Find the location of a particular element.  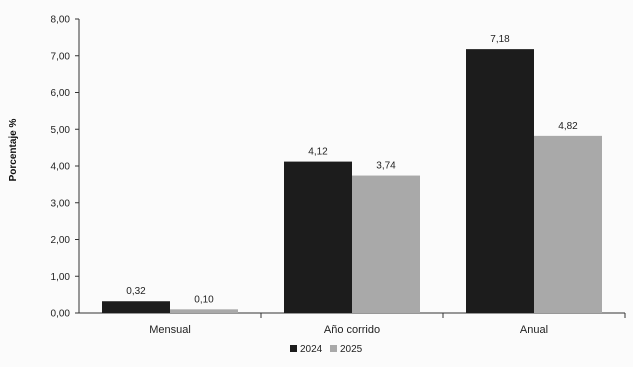

x-tick-label: Mensual is located at coordinates (170, 330).